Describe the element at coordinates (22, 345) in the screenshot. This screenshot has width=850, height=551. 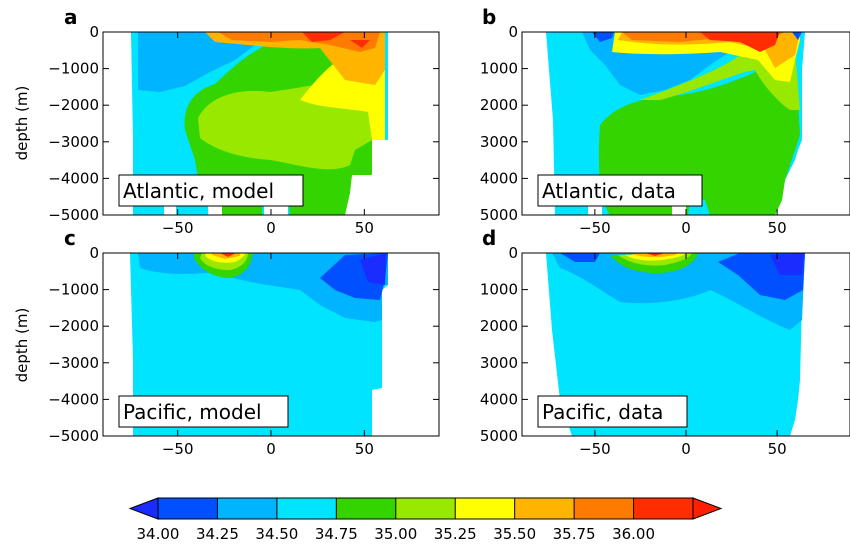
I see `y-axis-title-bottom: depth (m)` at that location.